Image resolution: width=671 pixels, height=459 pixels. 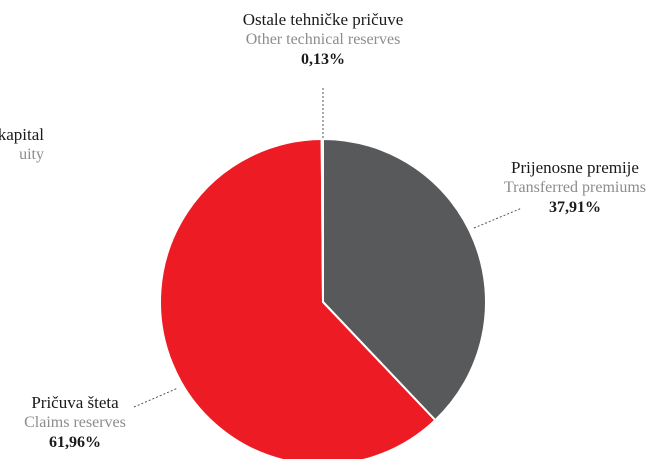 I want to click on leader-line-transferred-premiums, so click(x=498, y=218).